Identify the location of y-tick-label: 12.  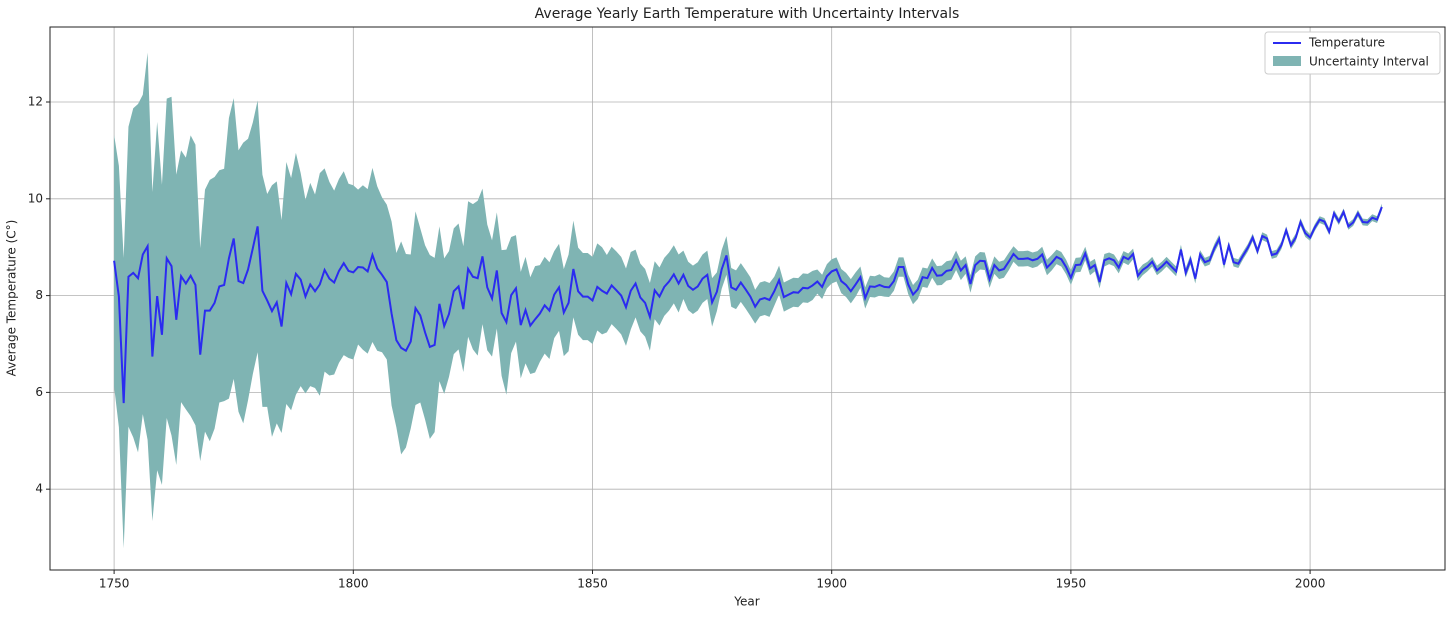
(35, 102).